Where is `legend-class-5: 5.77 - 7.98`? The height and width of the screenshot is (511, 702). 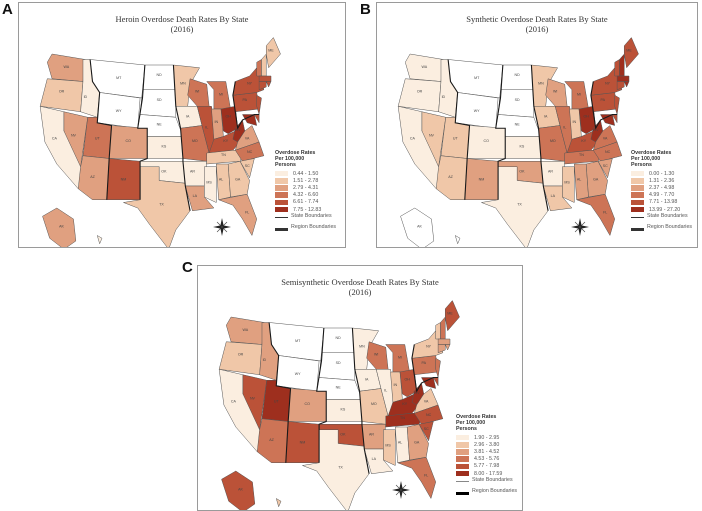 legend-class-5: 5.77 - 7.98 is located at coordinates (486, 466).